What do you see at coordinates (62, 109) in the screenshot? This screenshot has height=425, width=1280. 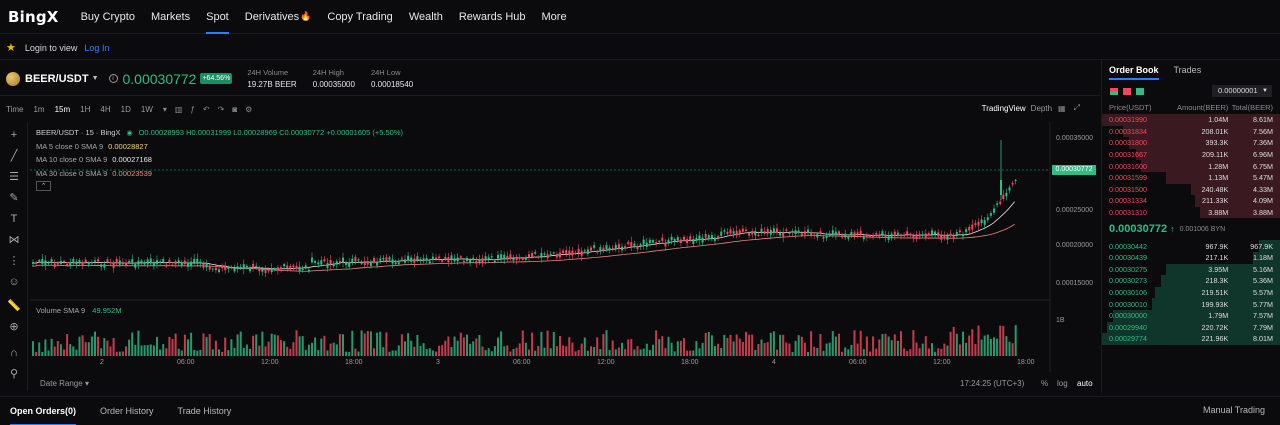 I see `interval-15m: 15m` at bounding box center [62, 109].